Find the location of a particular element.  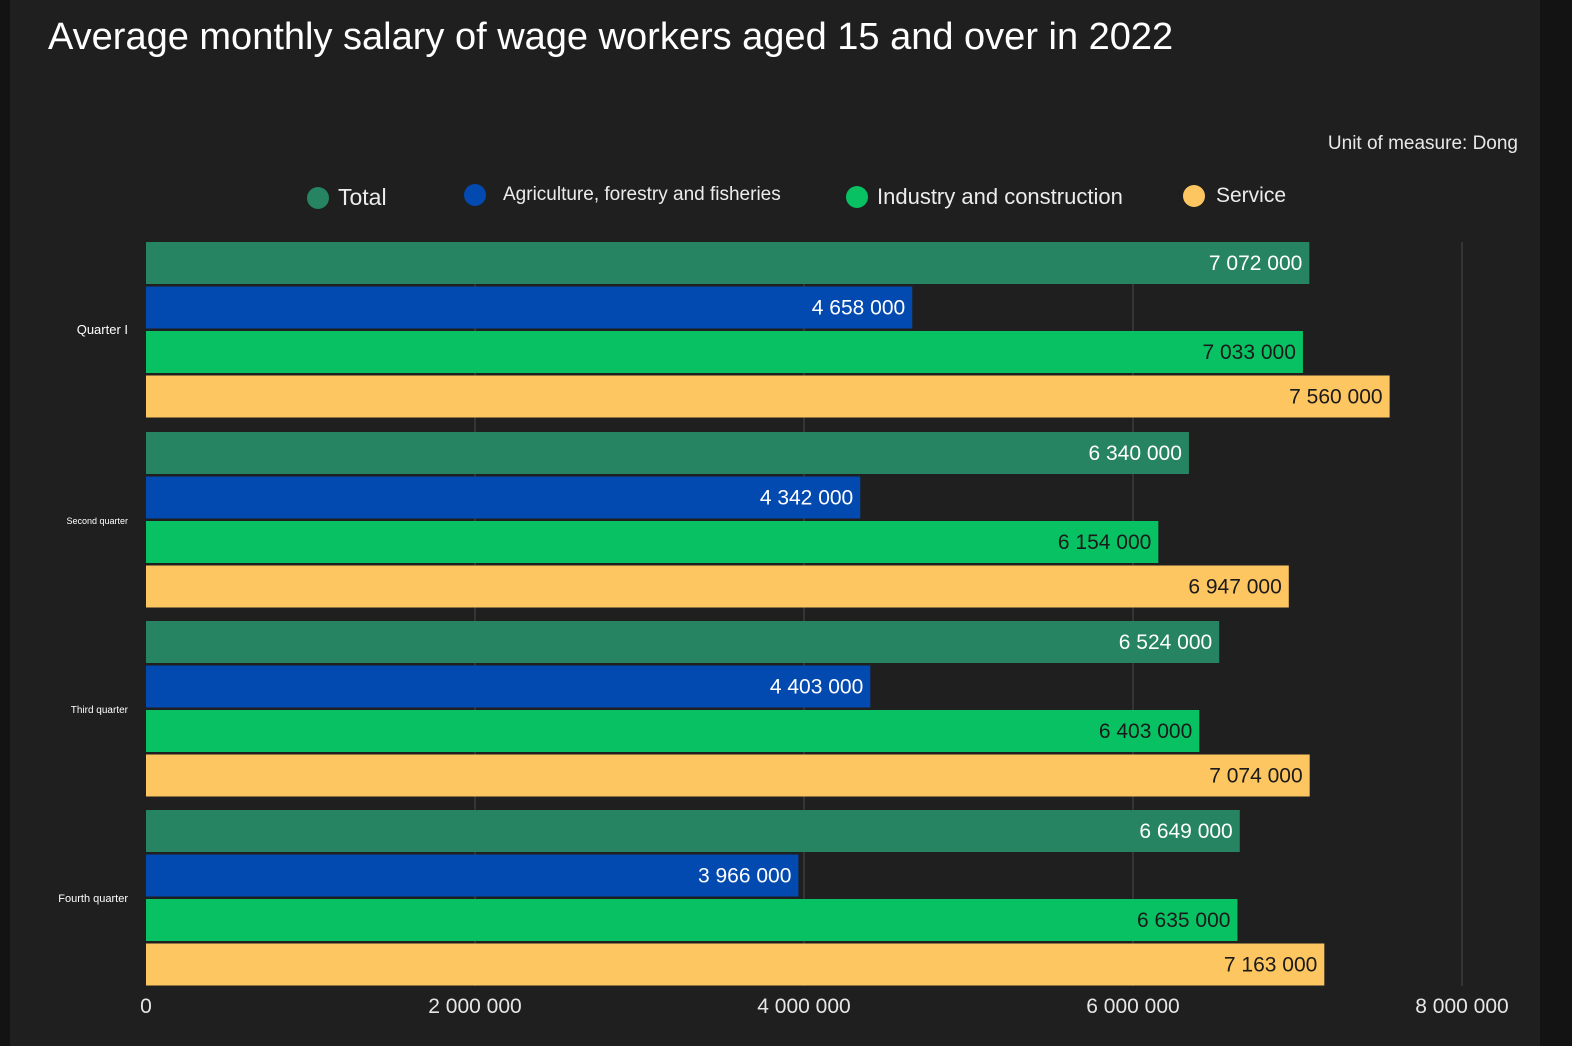

bar-value-label: 7 163 000 is located at coordinates (1270, 965).